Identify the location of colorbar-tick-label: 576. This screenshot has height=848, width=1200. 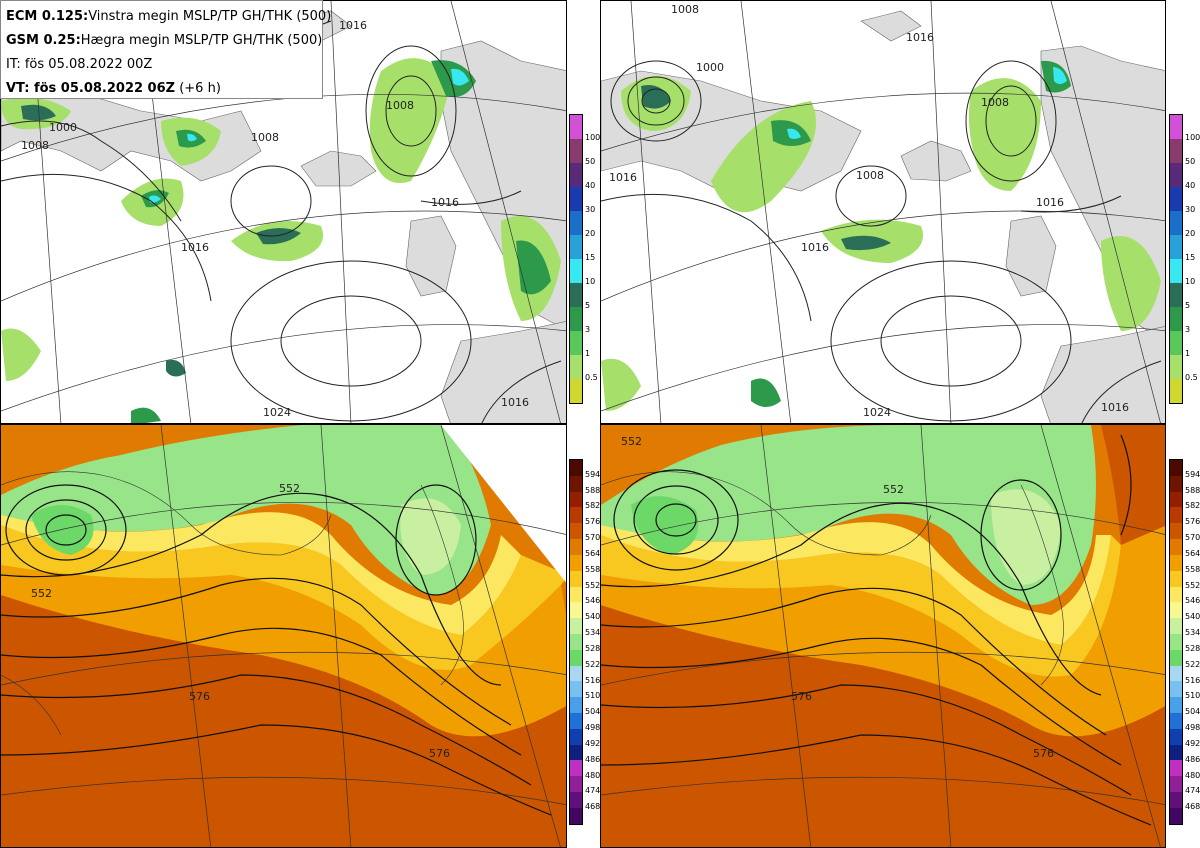
(1192, 522).